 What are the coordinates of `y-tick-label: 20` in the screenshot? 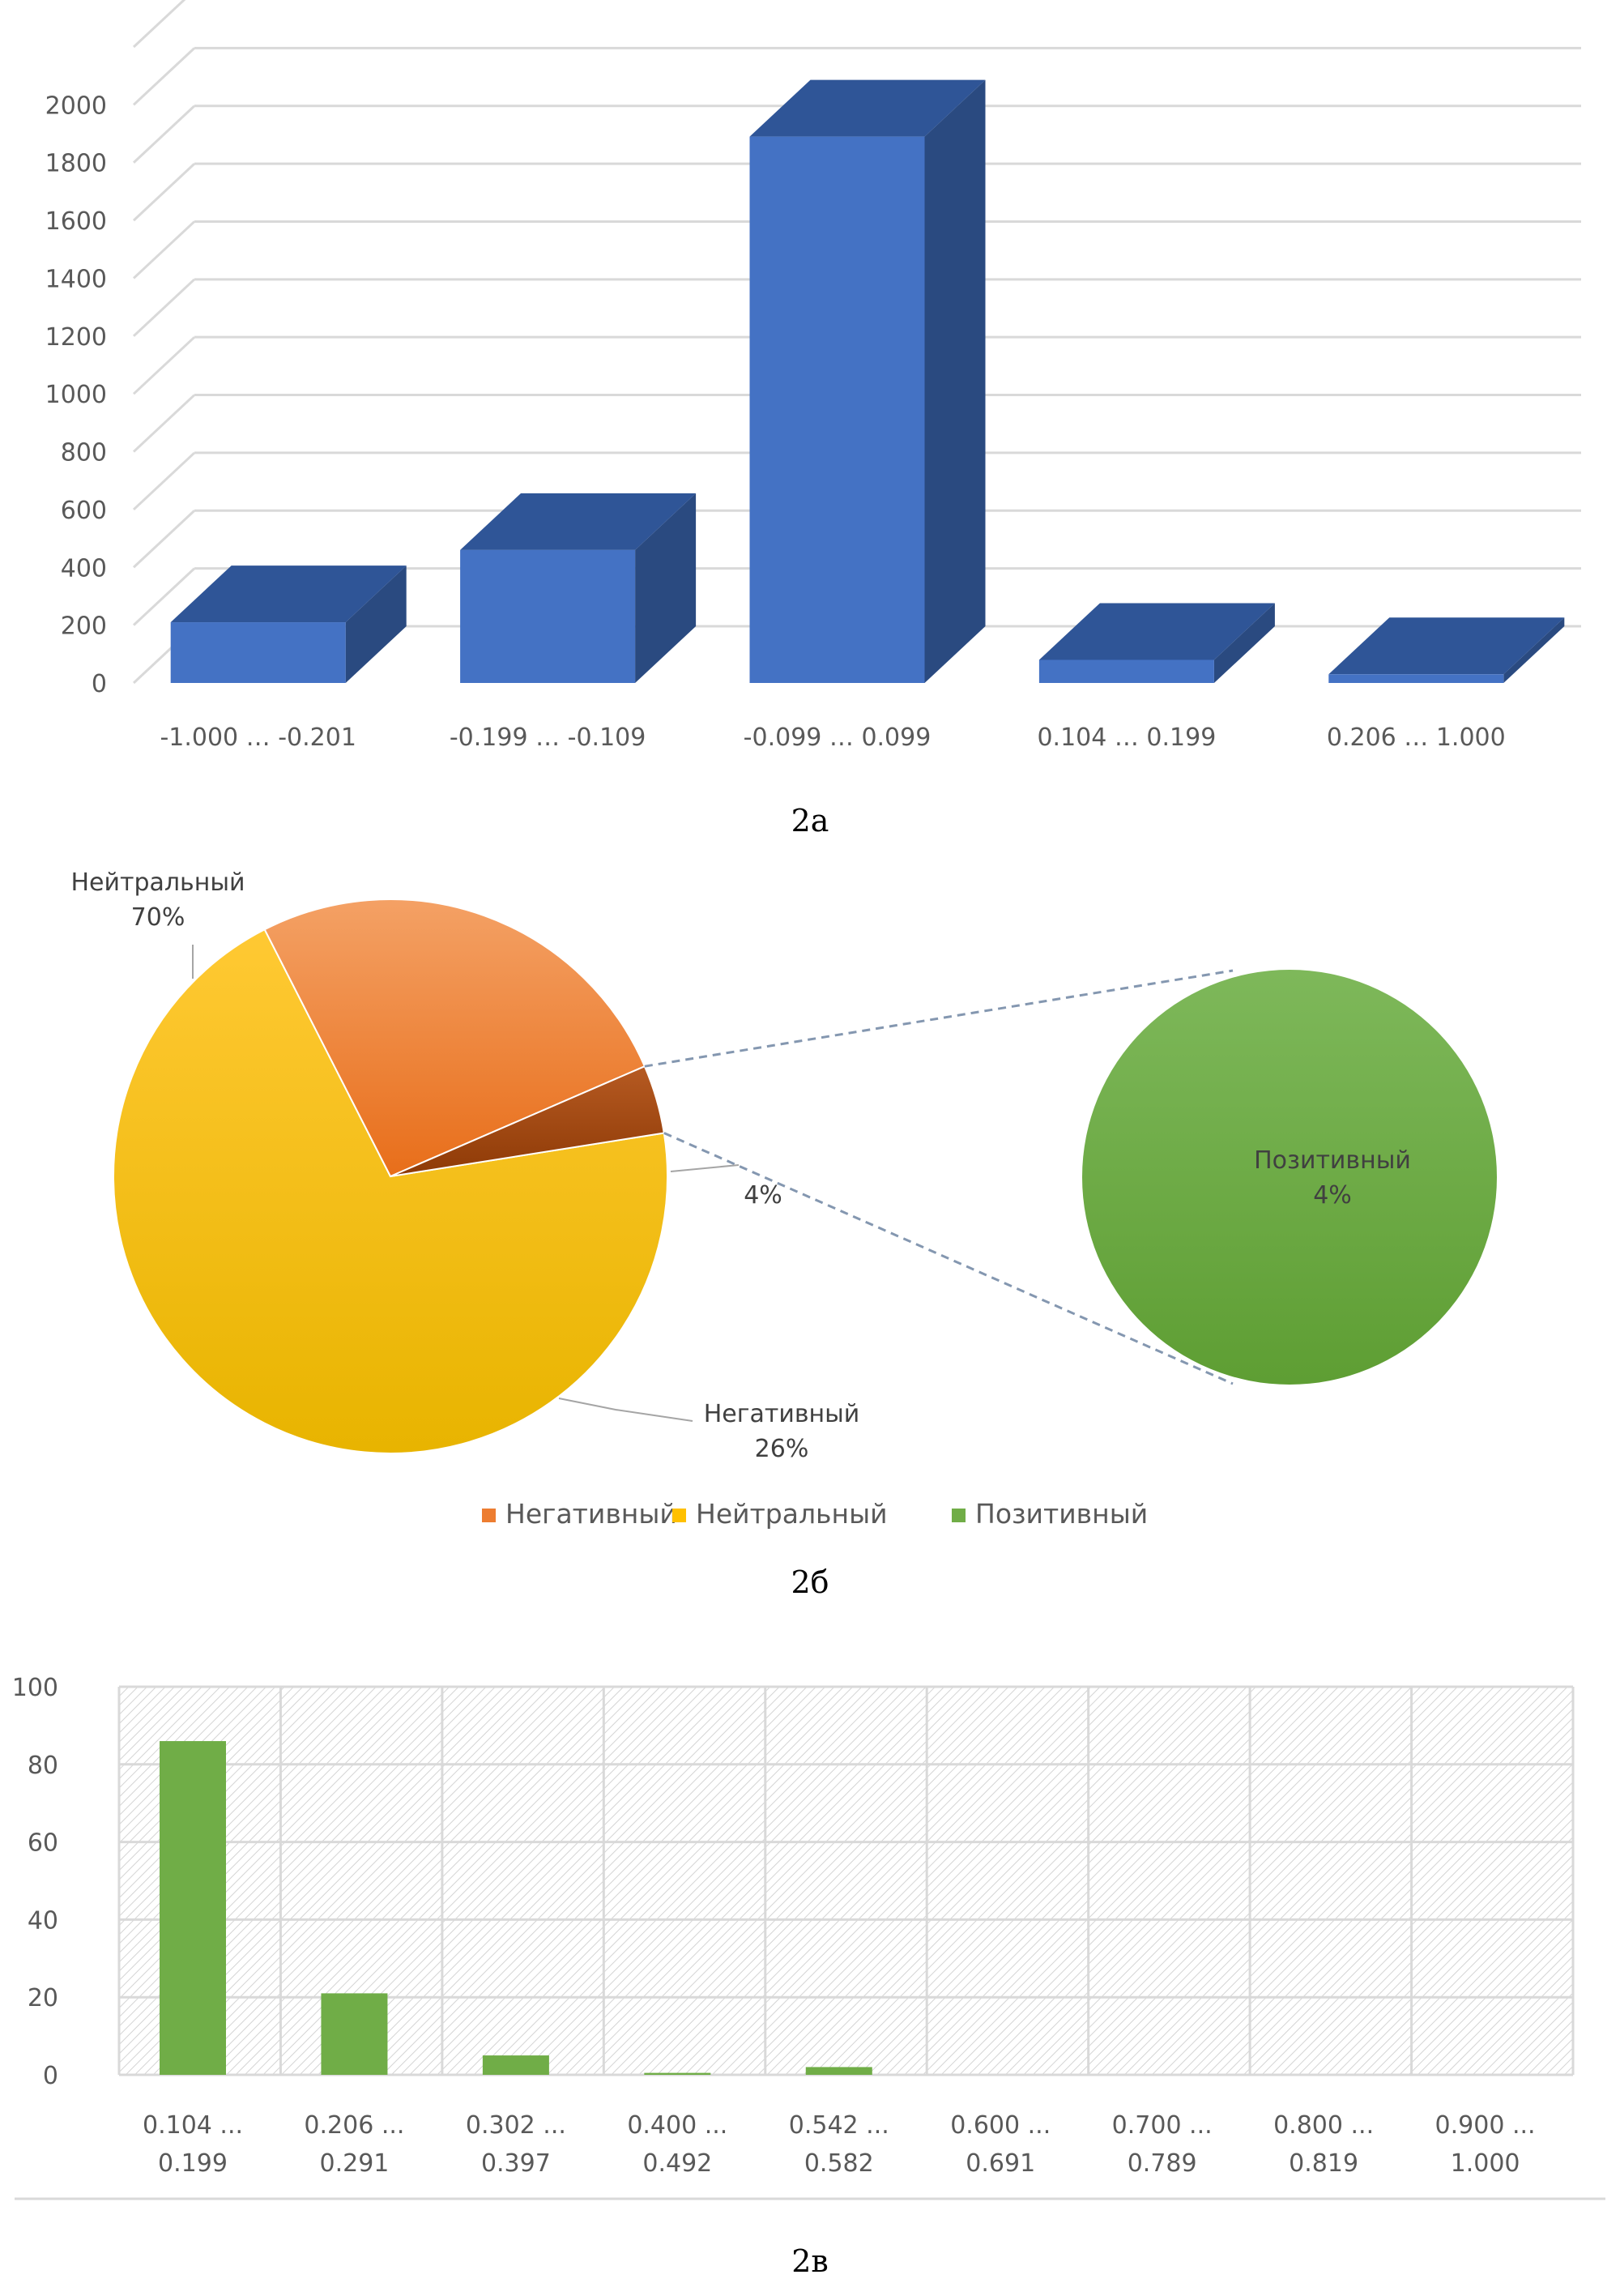 It's located at (43, 1998).